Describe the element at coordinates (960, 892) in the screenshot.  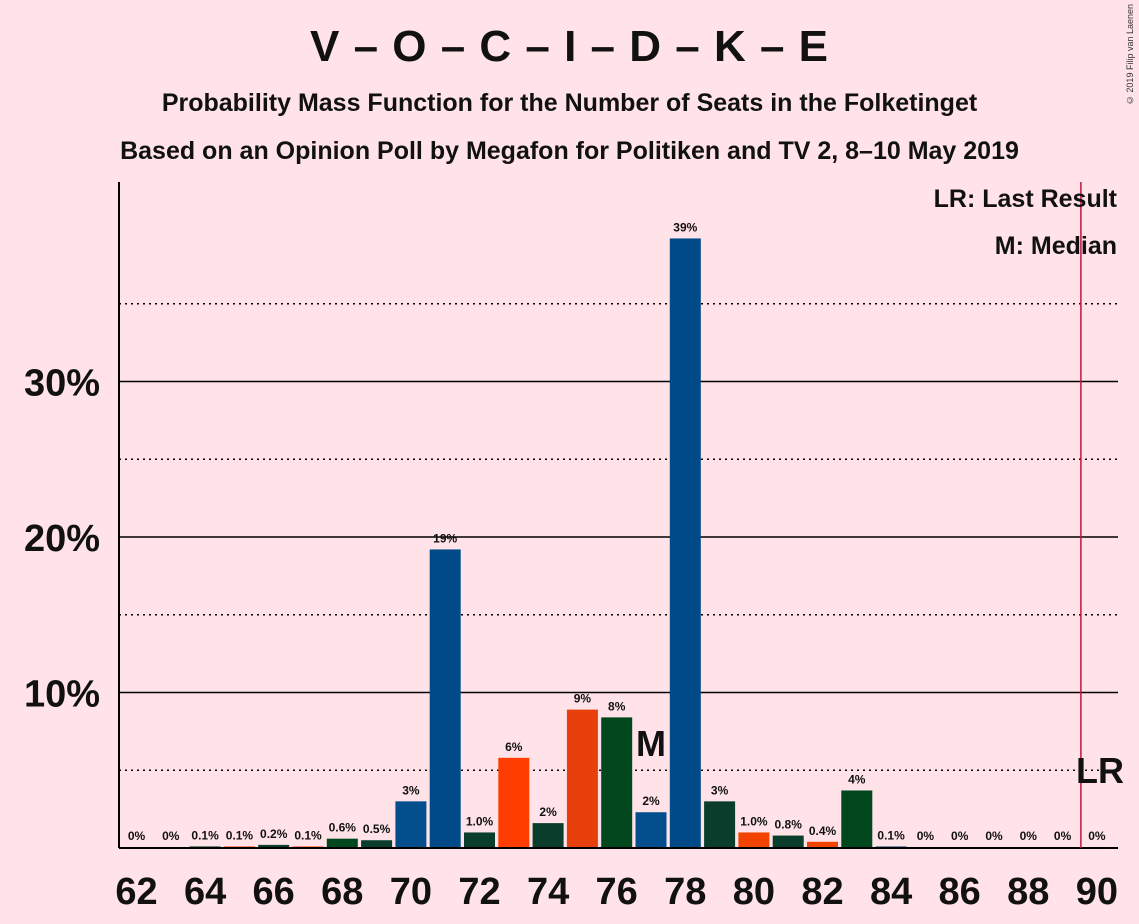
I see `x-tick-label: 86` at that location.